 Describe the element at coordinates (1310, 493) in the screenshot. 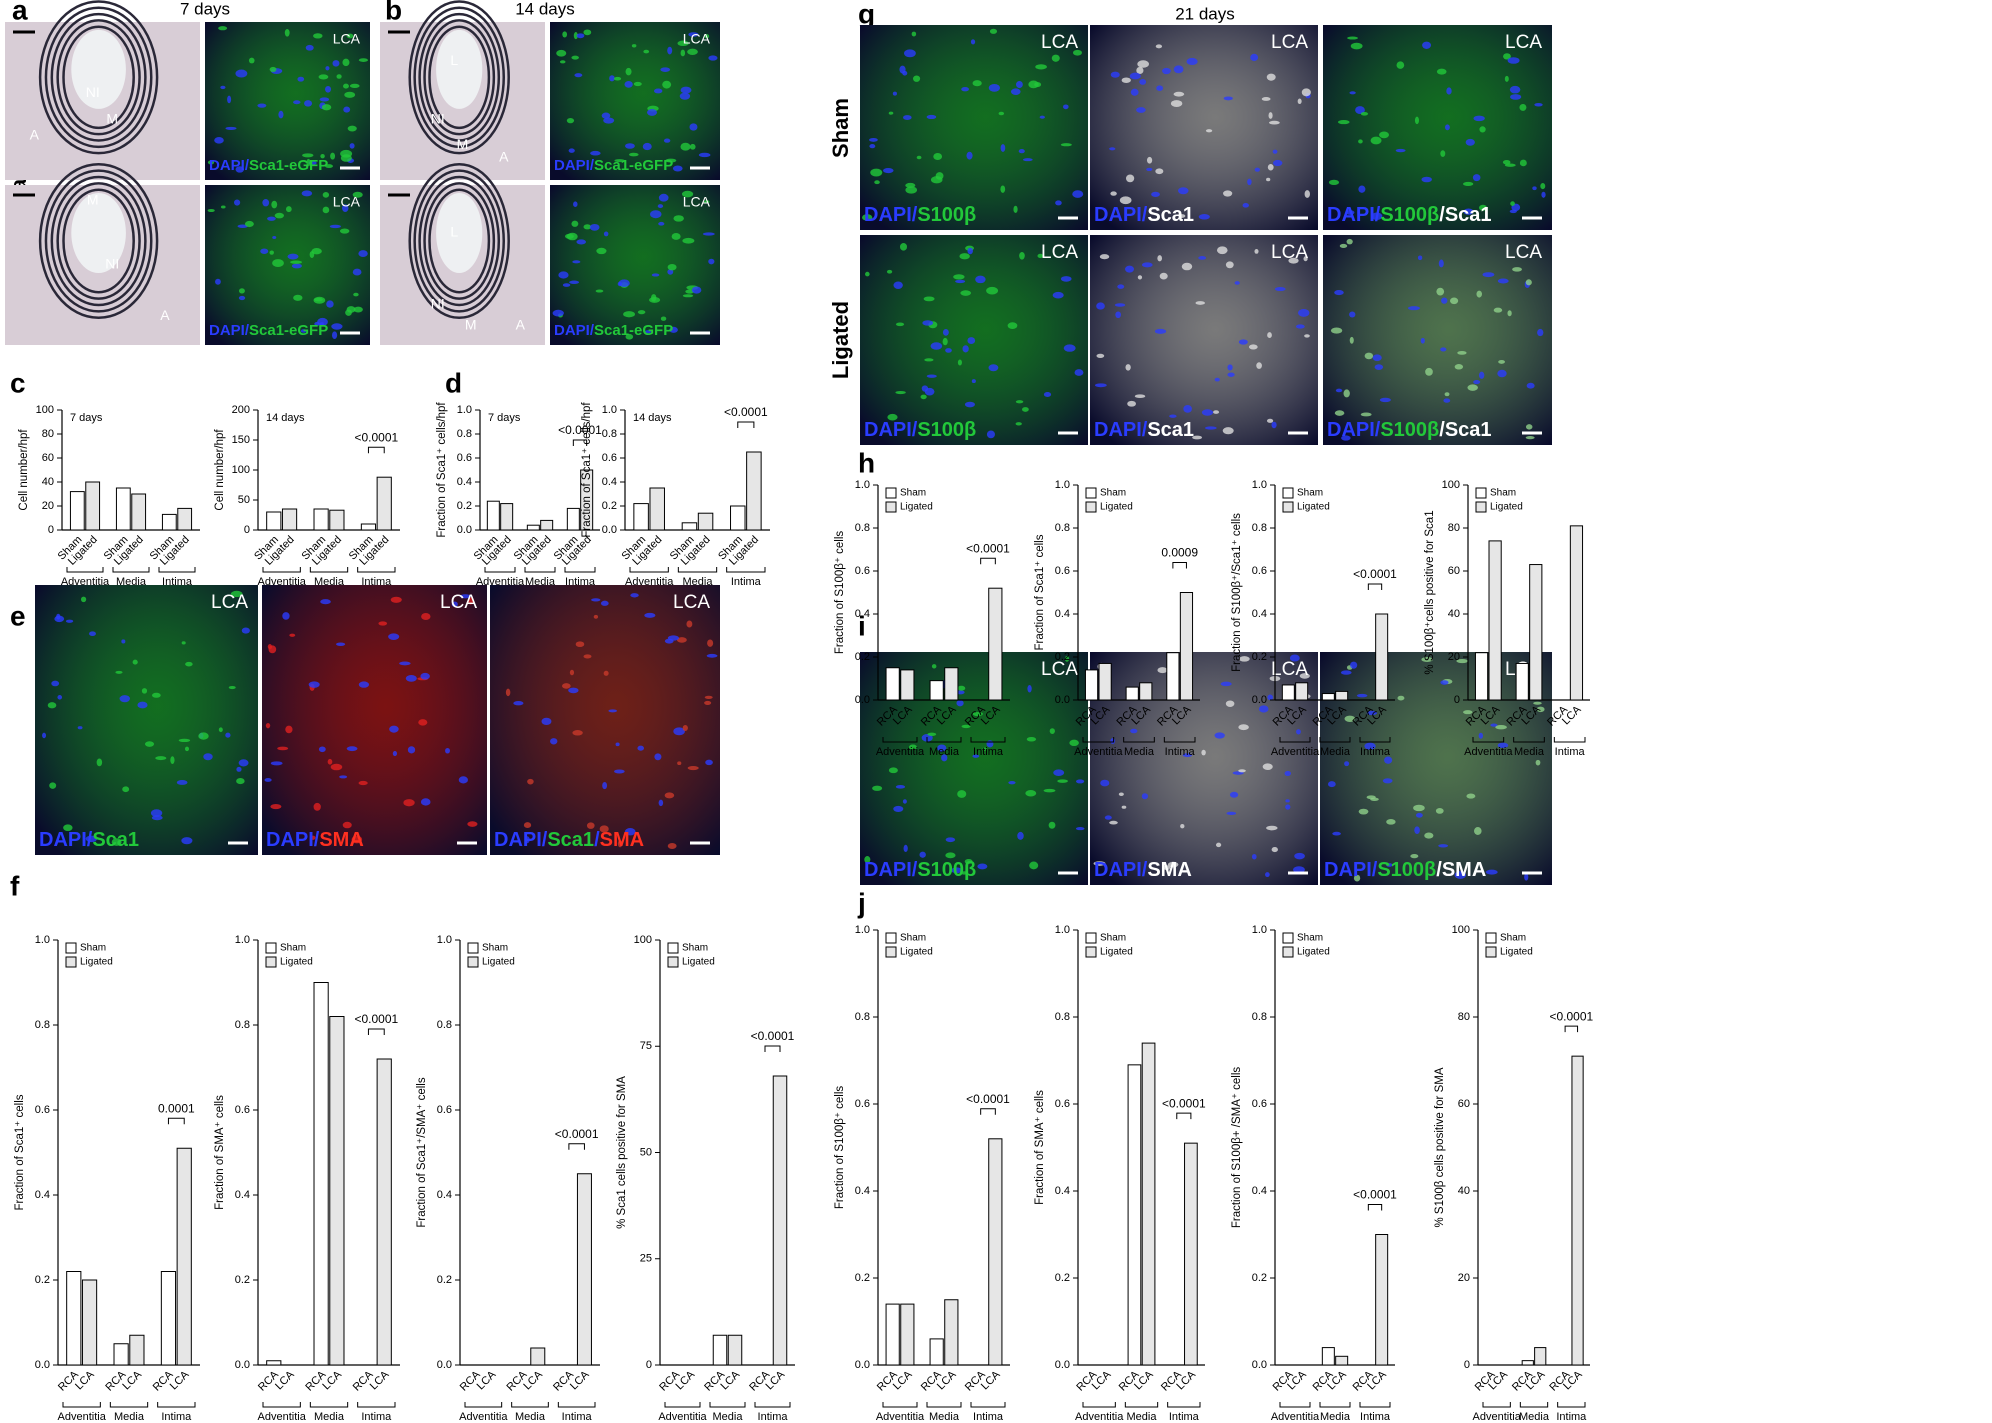

I see `legend-label: Sham` at that location.